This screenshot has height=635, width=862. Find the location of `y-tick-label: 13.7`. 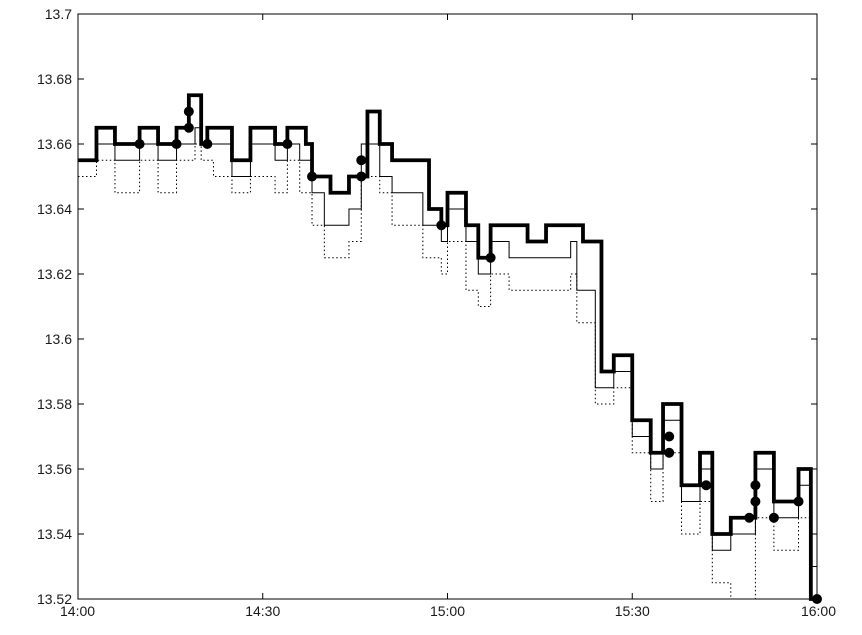

y-tick-label: 13.7 is located at coordinates (58, 14).